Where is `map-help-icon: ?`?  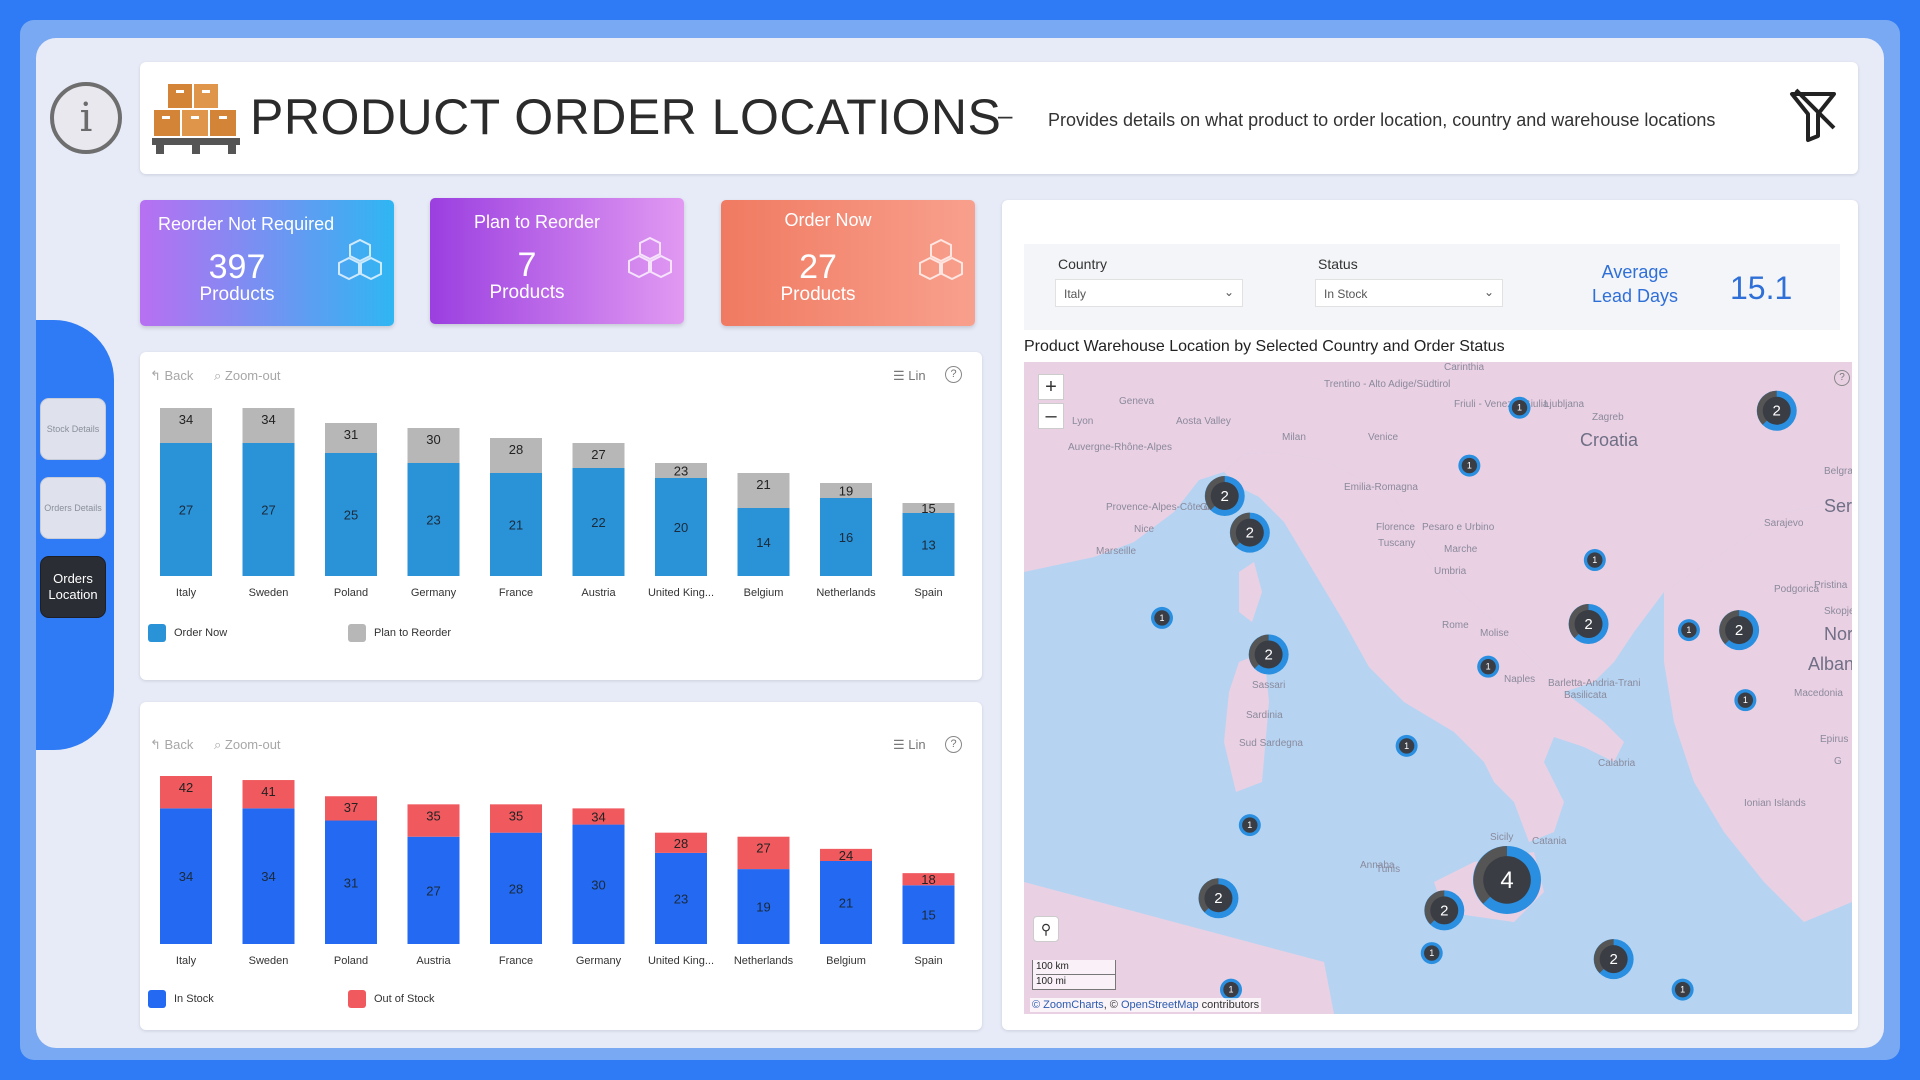 map-help-icon: ? is located at coordinates (1842, 378).